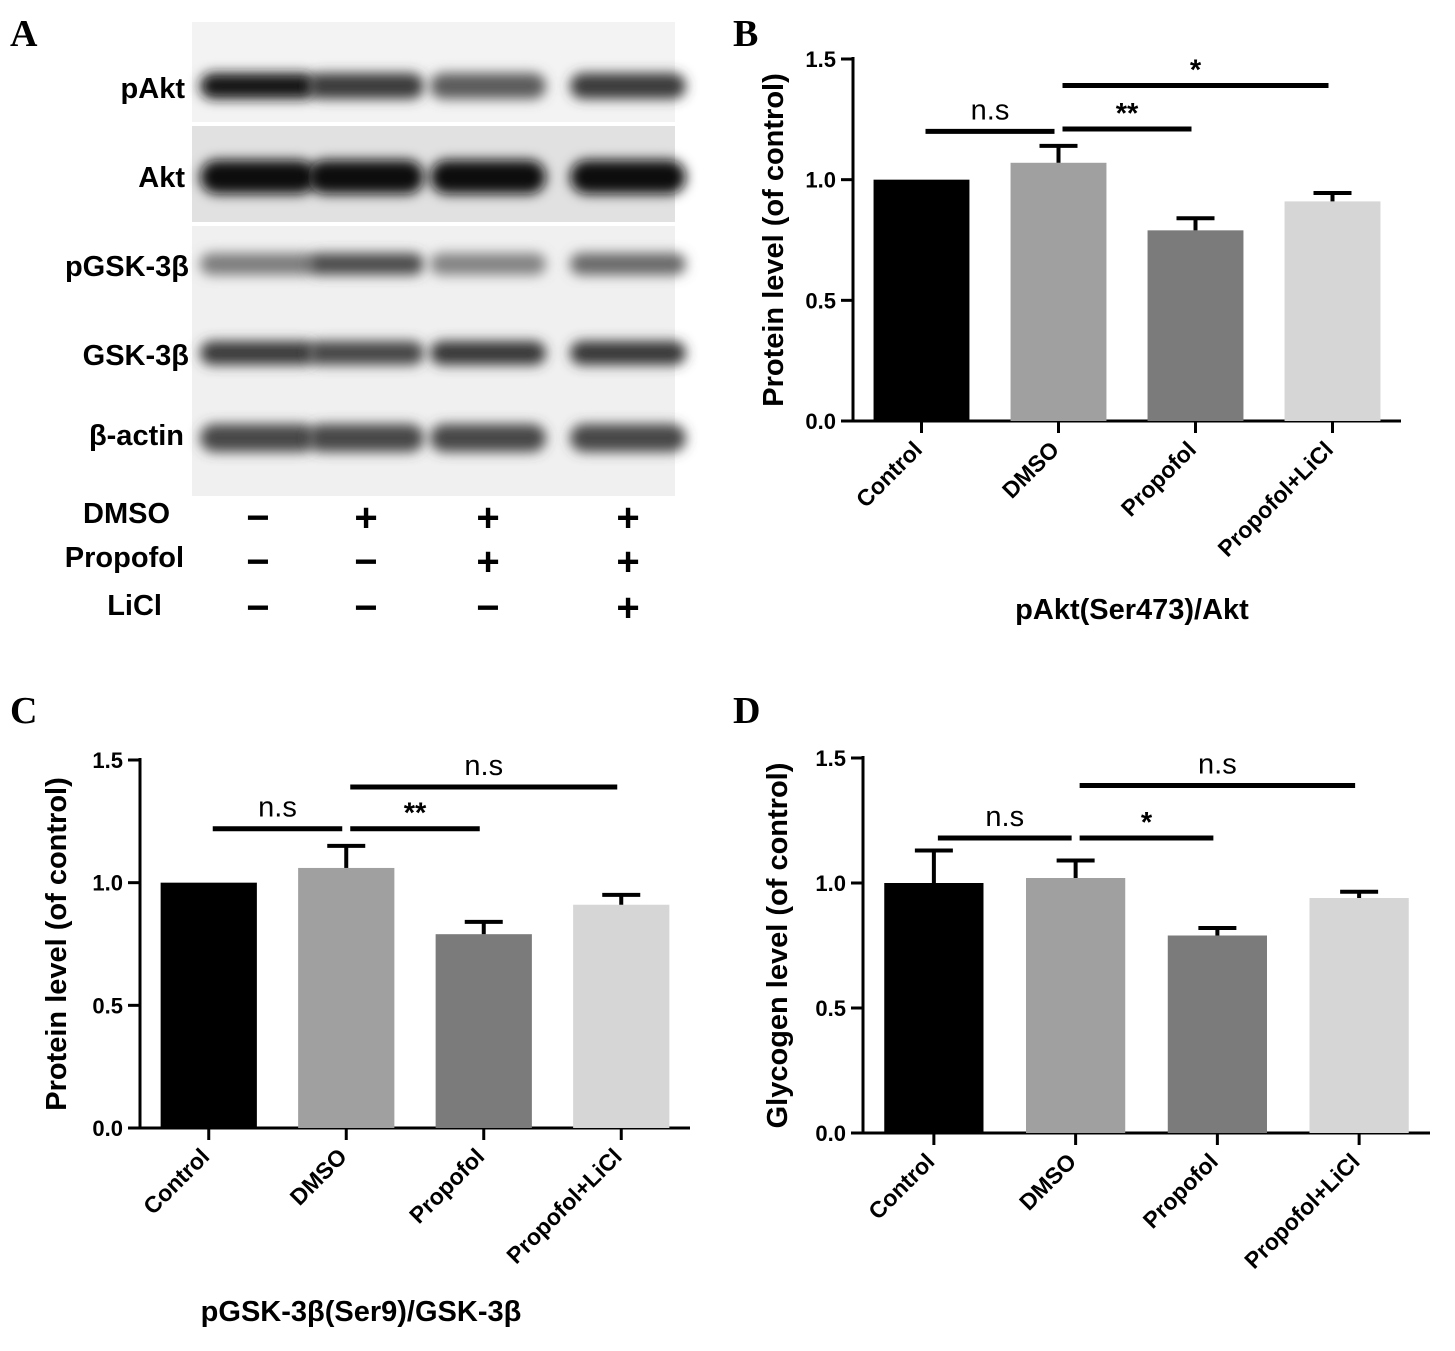  What do you see at coordinates (1076, 1005) in the screenshot?
I see `chart-d-bar-dmso` at bounding box center [1076, 1005].